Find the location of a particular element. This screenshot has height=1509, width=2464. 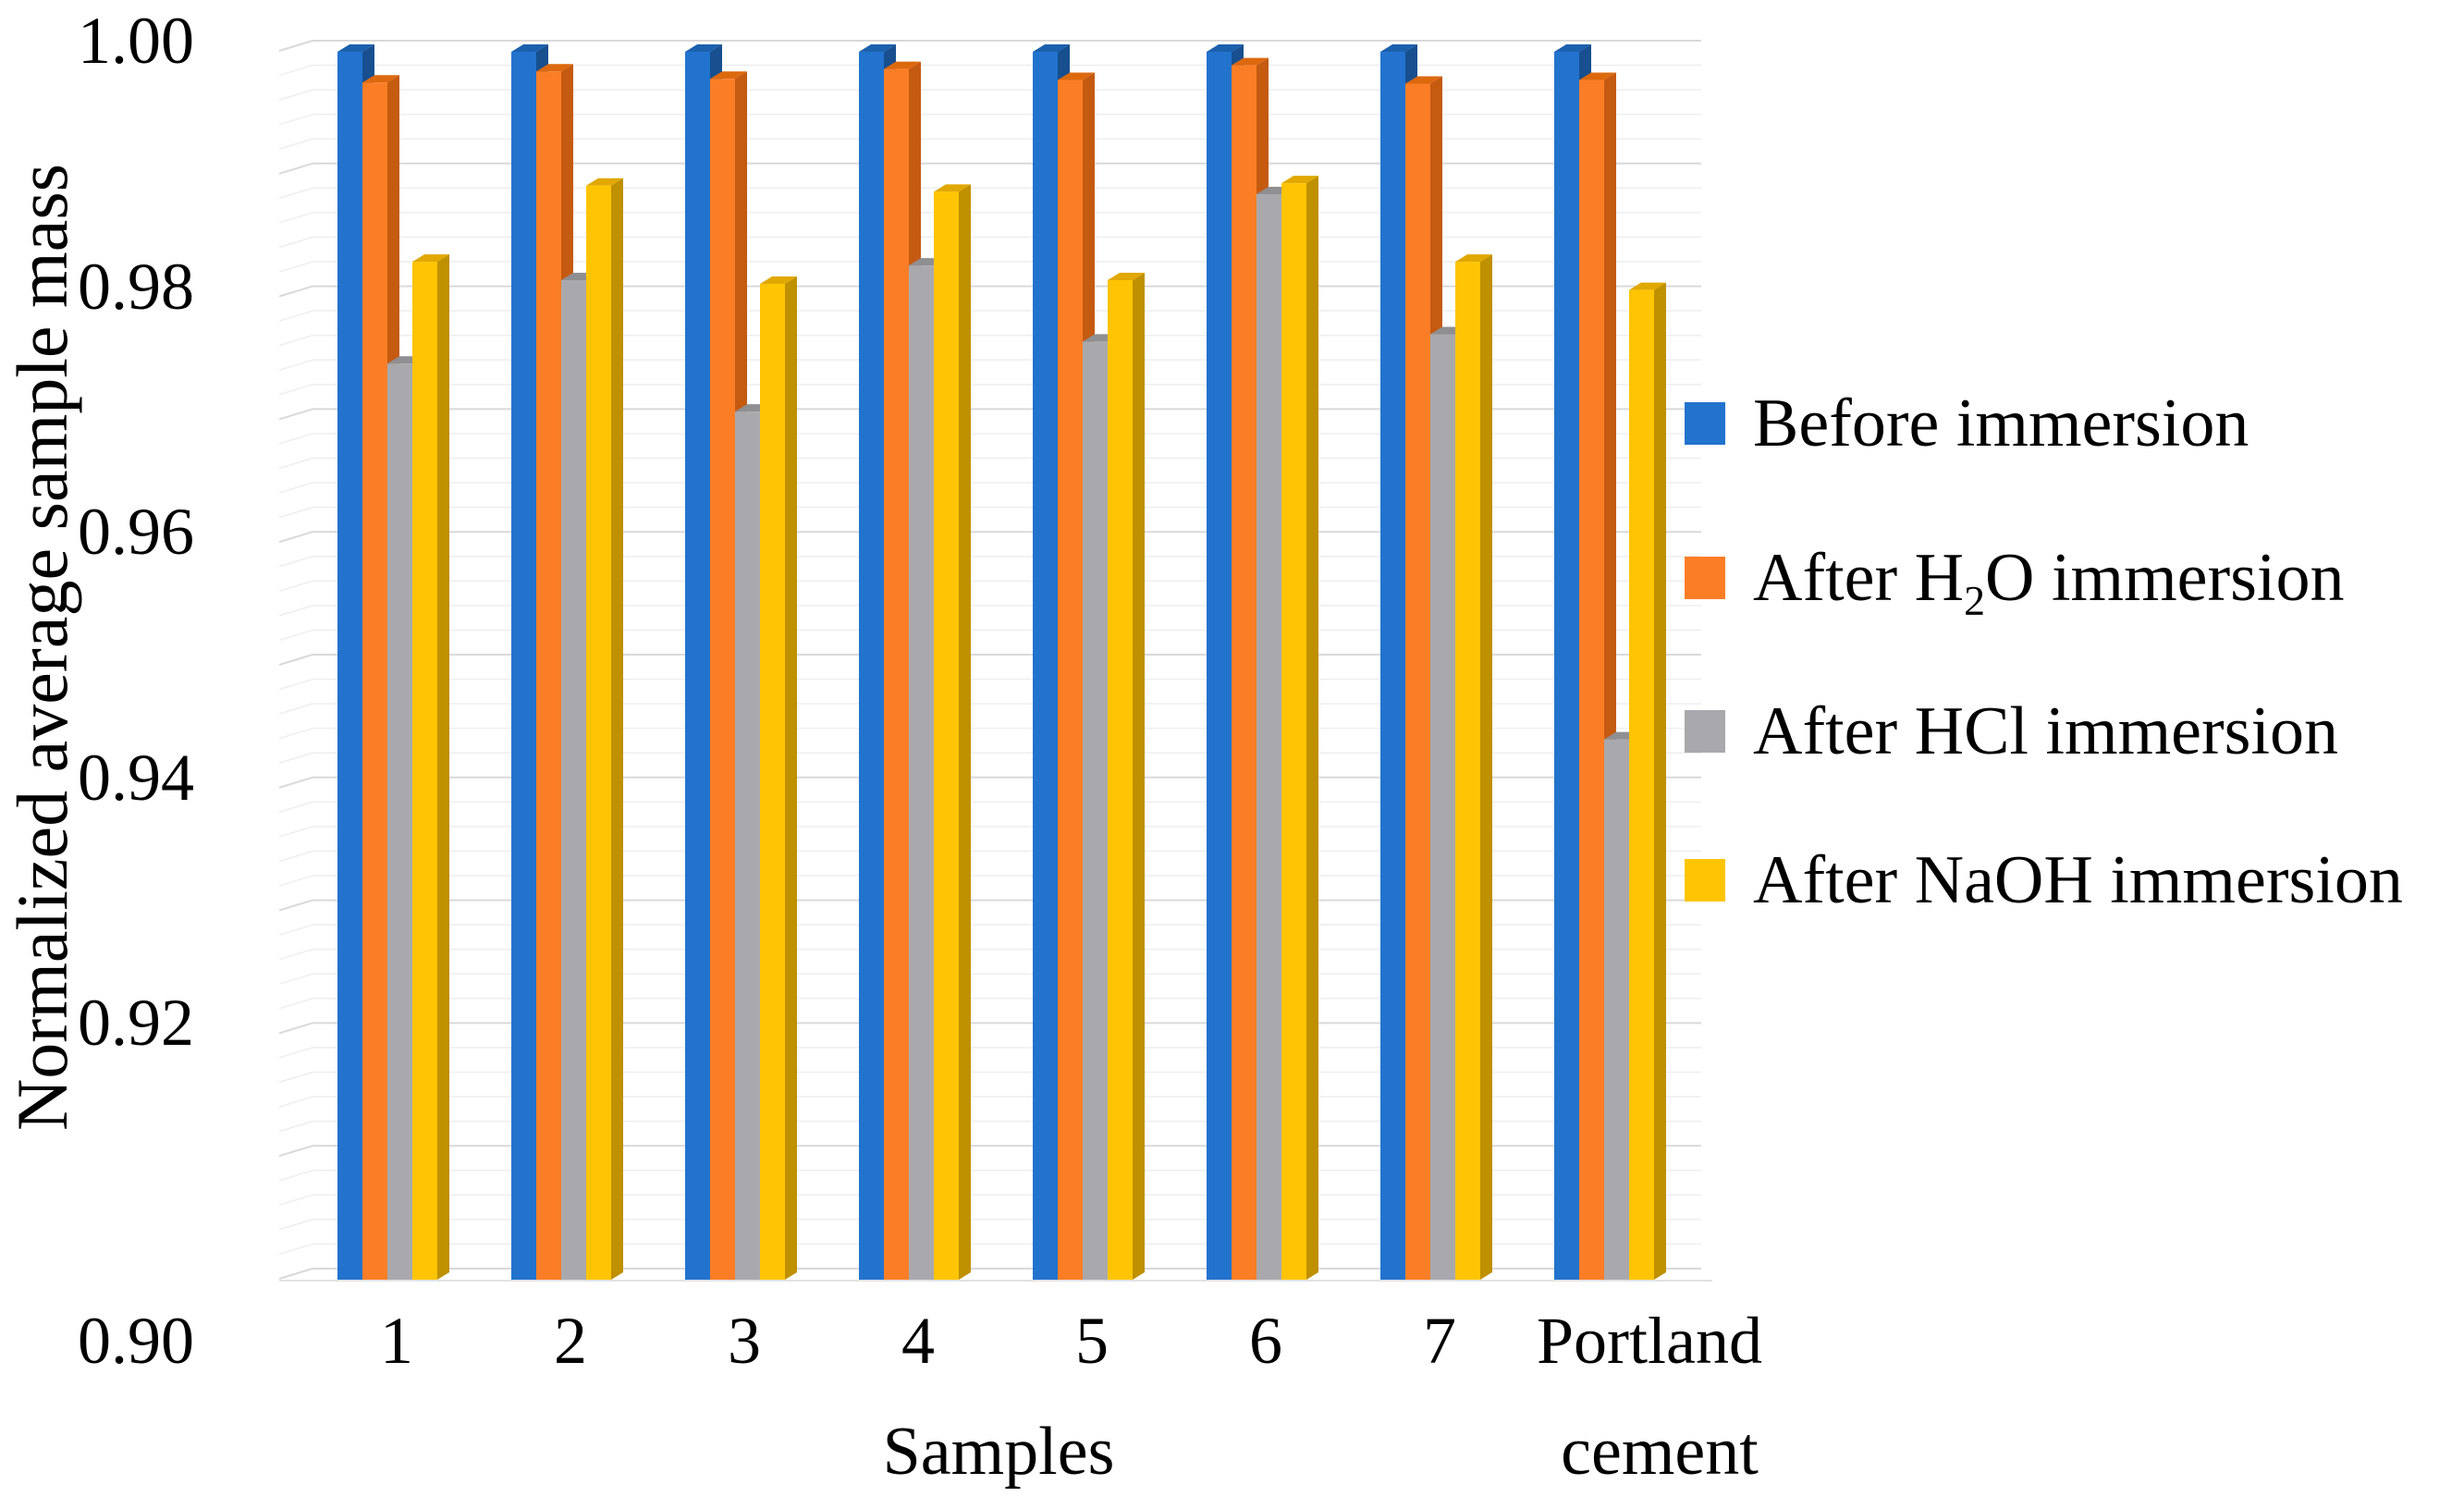

legend-label-after-hcl-immersion: After HCl immersion is located at coordinates (2046, 731).